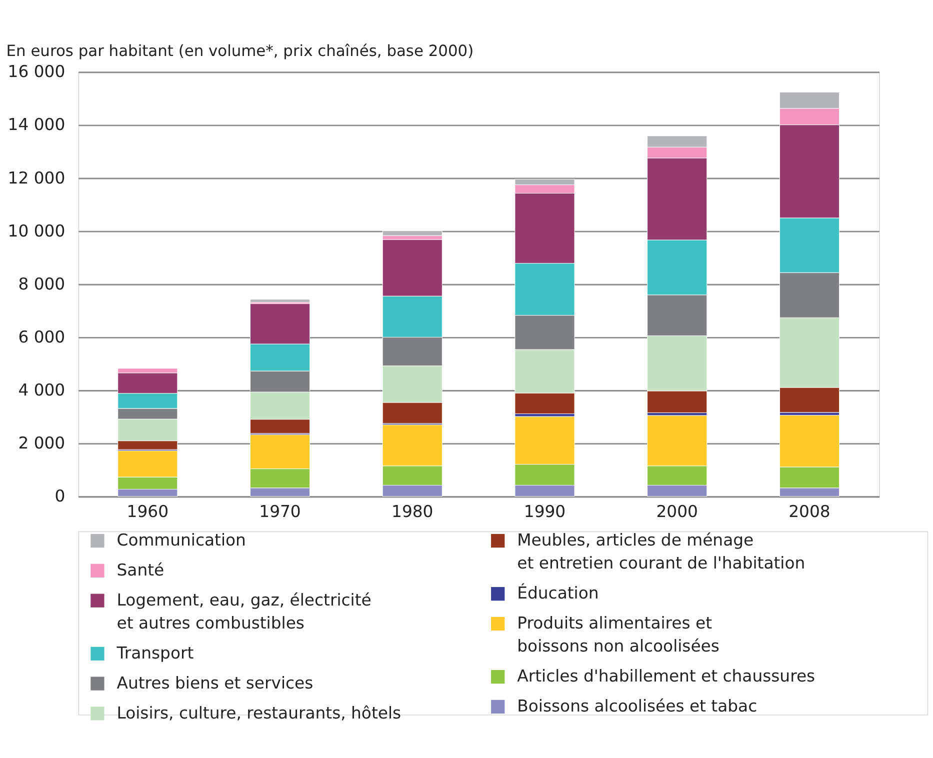  What do you see at coordinates (661, 551) in the screenshot?
I see `legend-label: Meubles, articles de ménage et entretien courant de l'habitation` at bounding box center [661, 551].